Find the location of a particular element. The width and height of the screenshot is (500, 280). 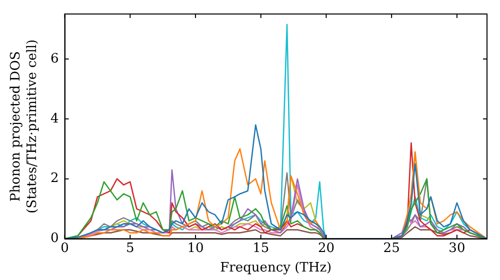

x-tick-label: 30 is located at coordinates (457, 248).